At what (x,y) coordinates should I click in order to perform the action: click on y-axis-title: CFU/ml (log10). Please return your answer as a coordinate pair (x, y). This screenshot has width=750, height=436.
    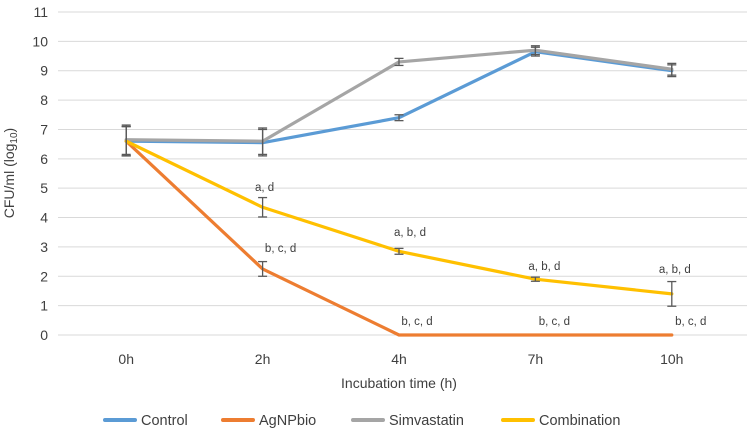
    Looking at the image, I should click on (10, 173).